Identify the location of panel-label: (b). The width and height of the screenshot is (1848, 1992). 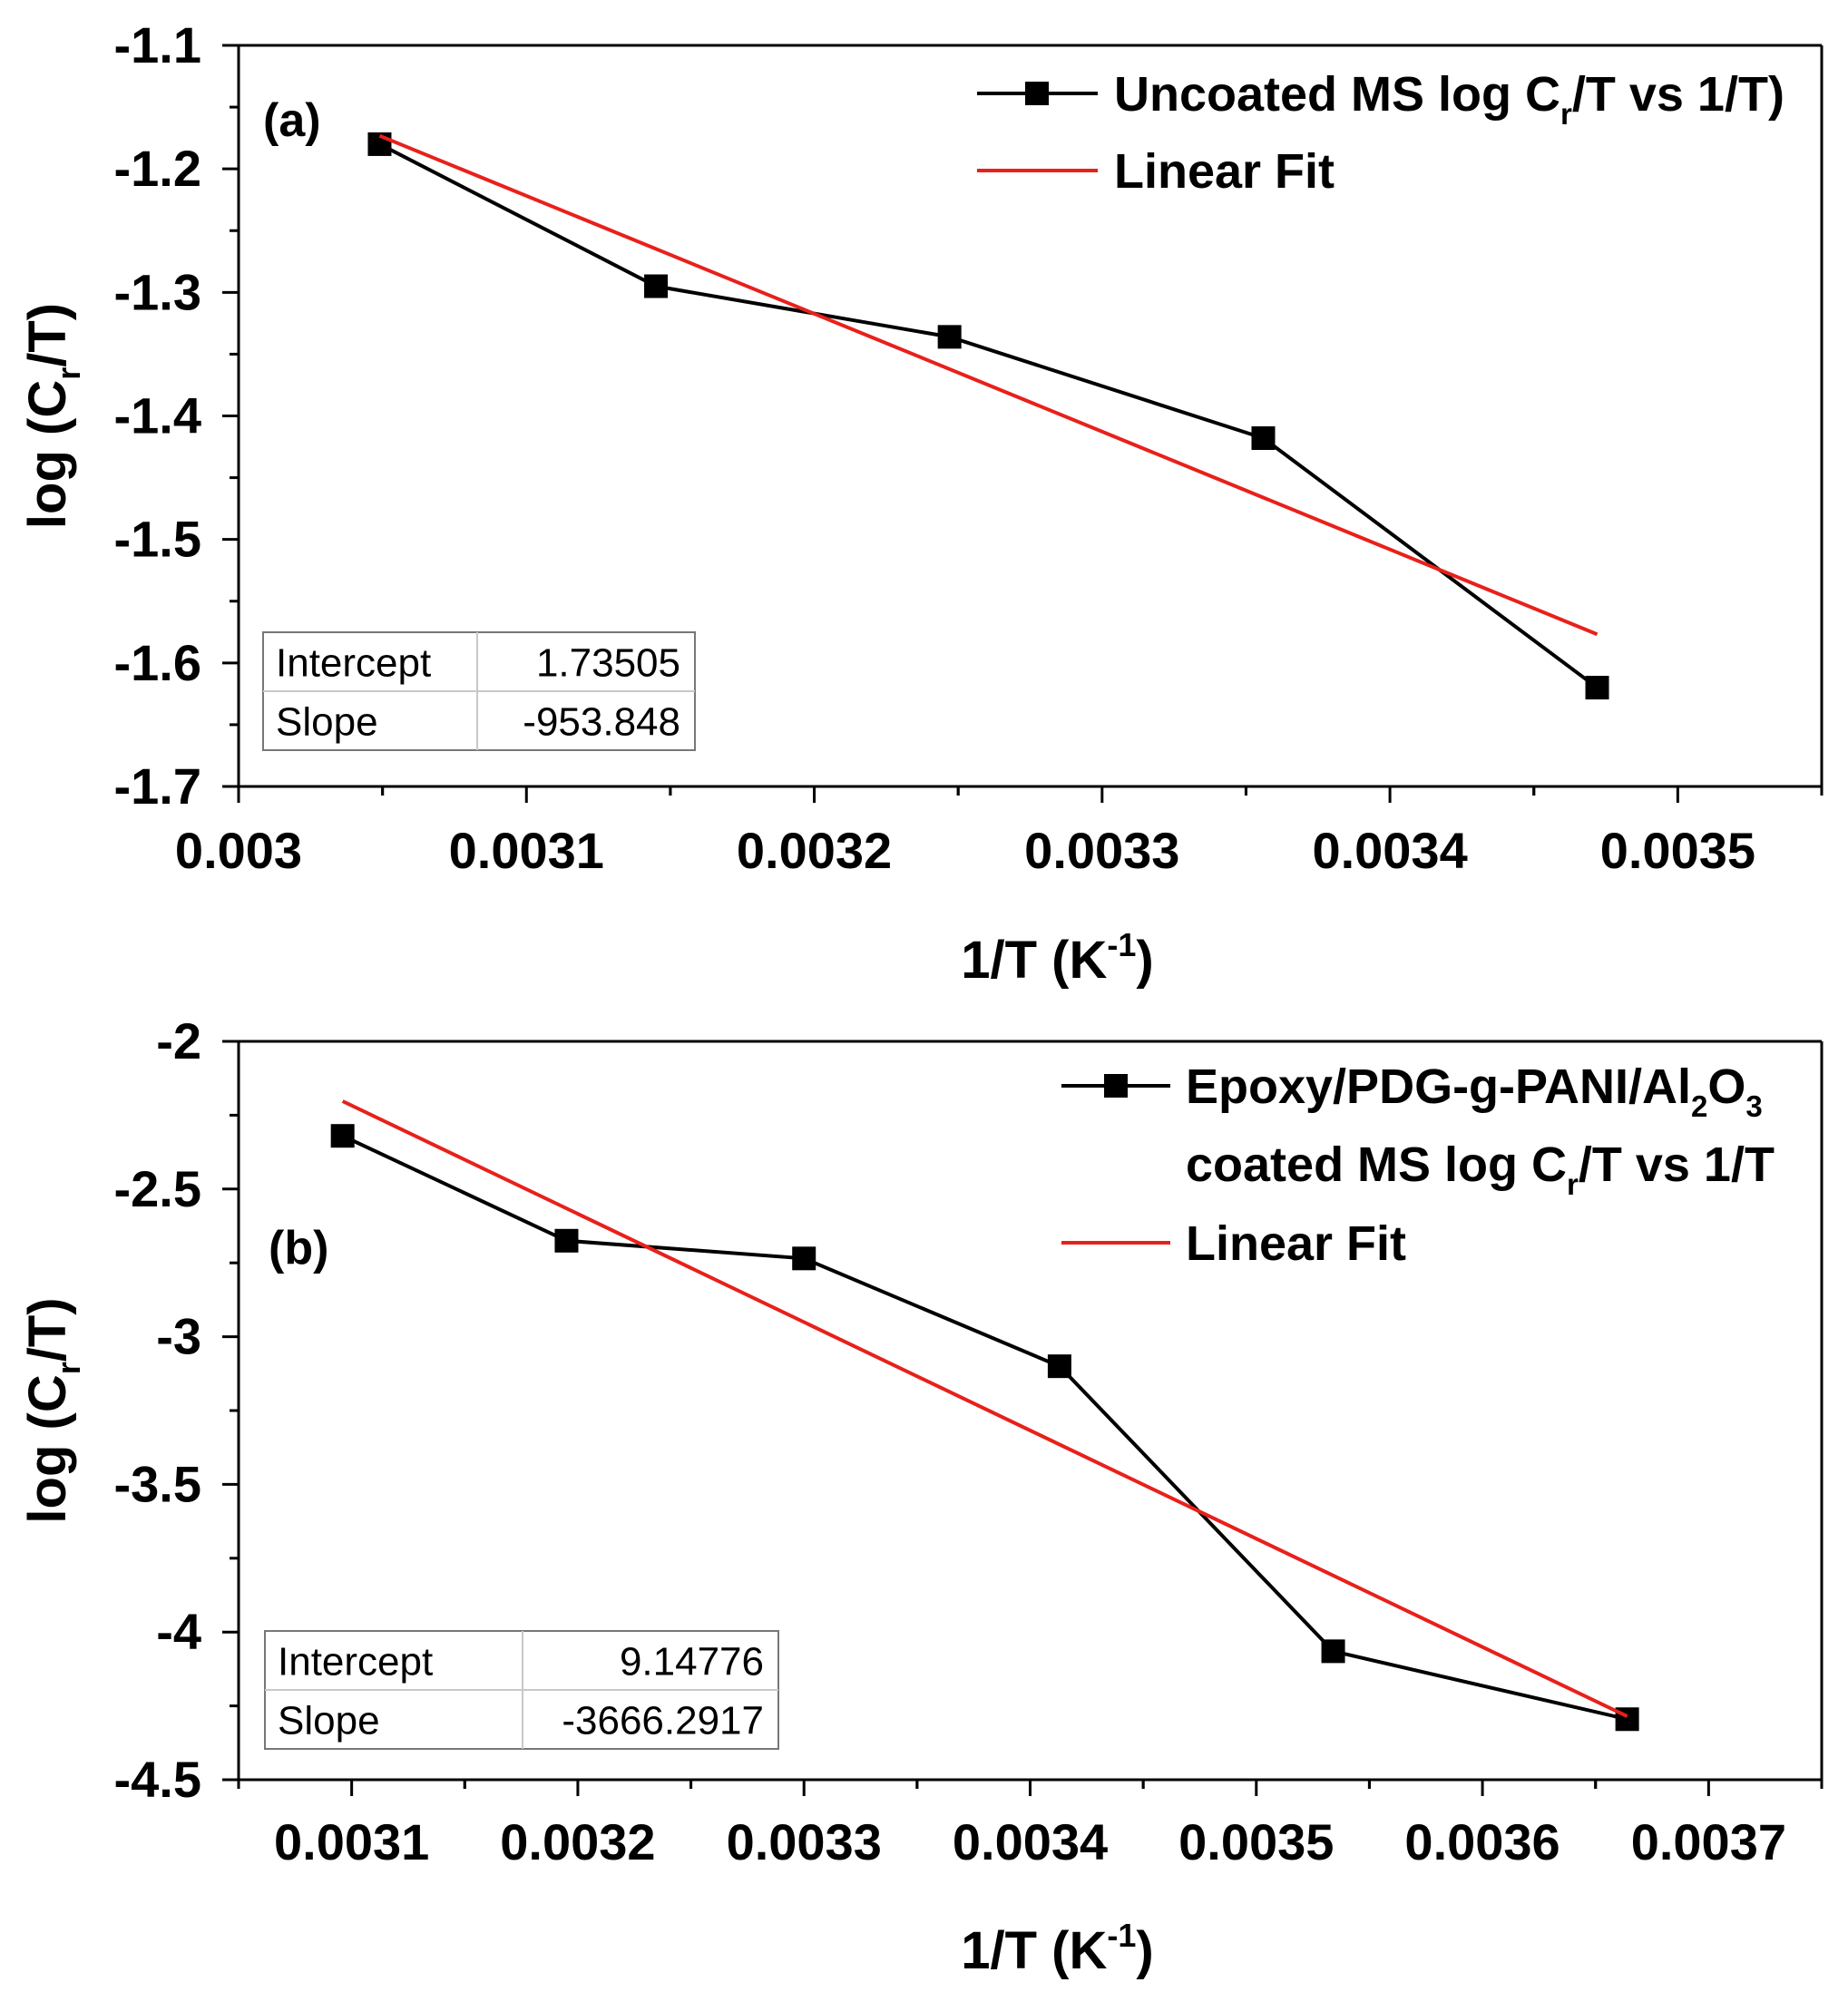
(298, 1248).